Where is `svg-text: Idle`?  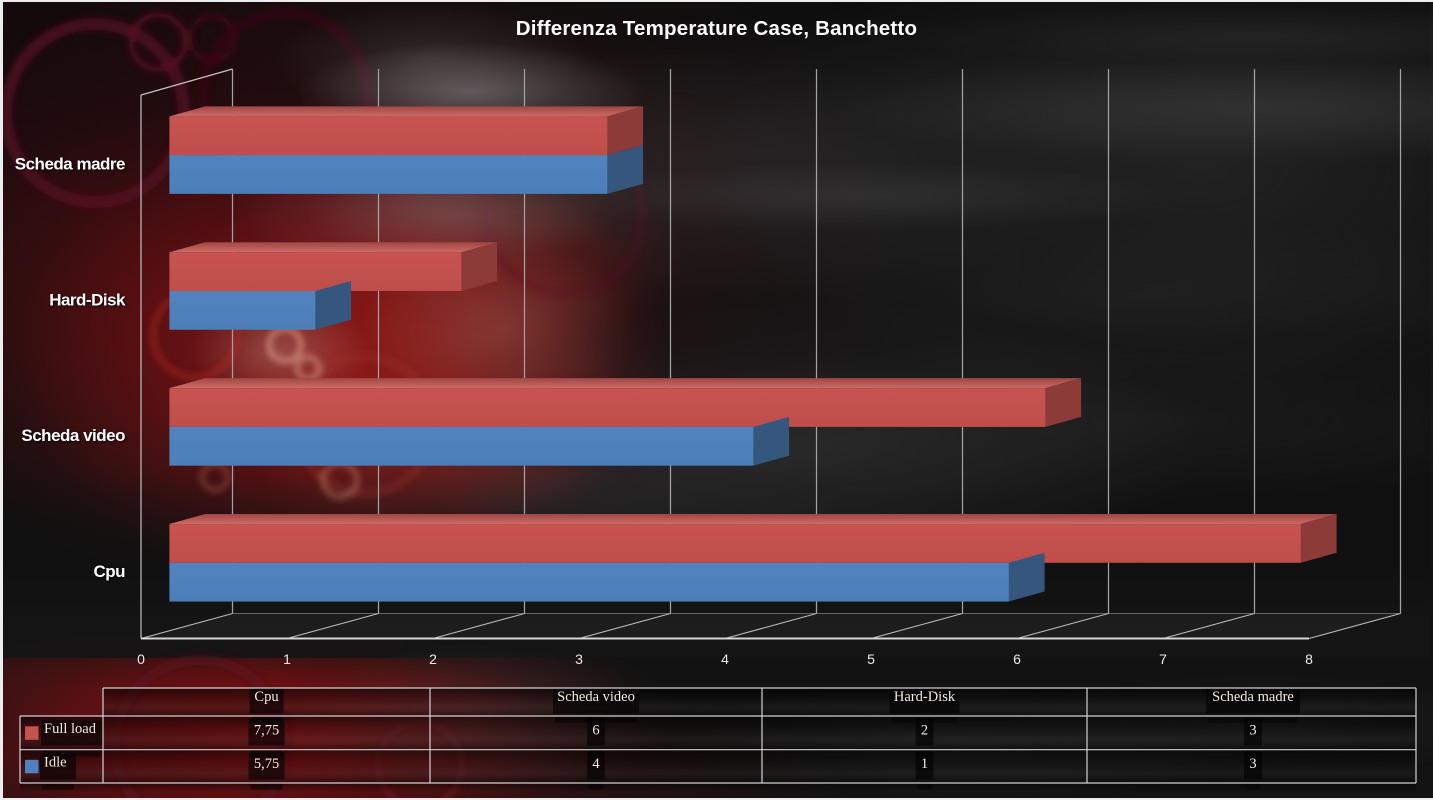
svg-text: Idle is located at coordinates (55, 763).